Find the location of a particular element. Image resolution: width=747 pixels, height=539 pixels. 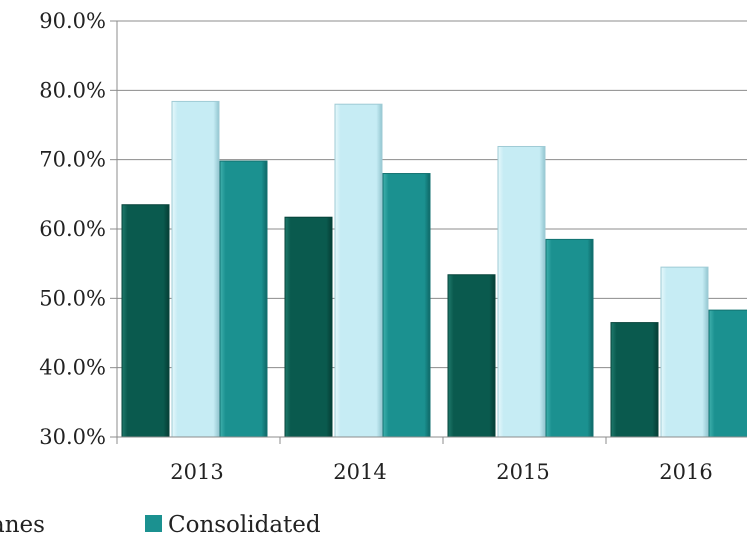

x-tick-label: 2014 is located at coordinates (359, 472).